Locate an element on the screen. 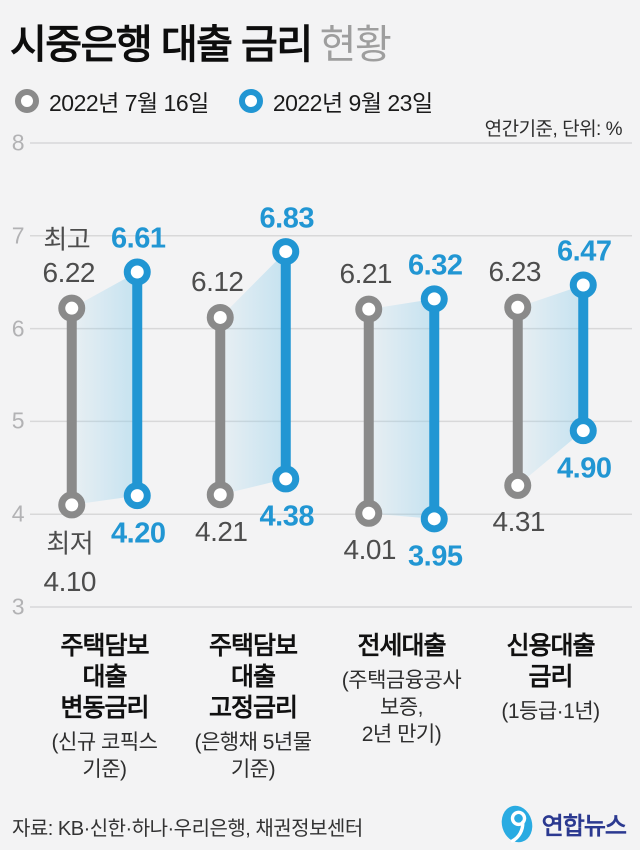 Image resolution: width=640 pixels, height=850 pixels. legend: 2022년 7월 16일 2022년 9월 23일 is located at coordinates (224, 101).